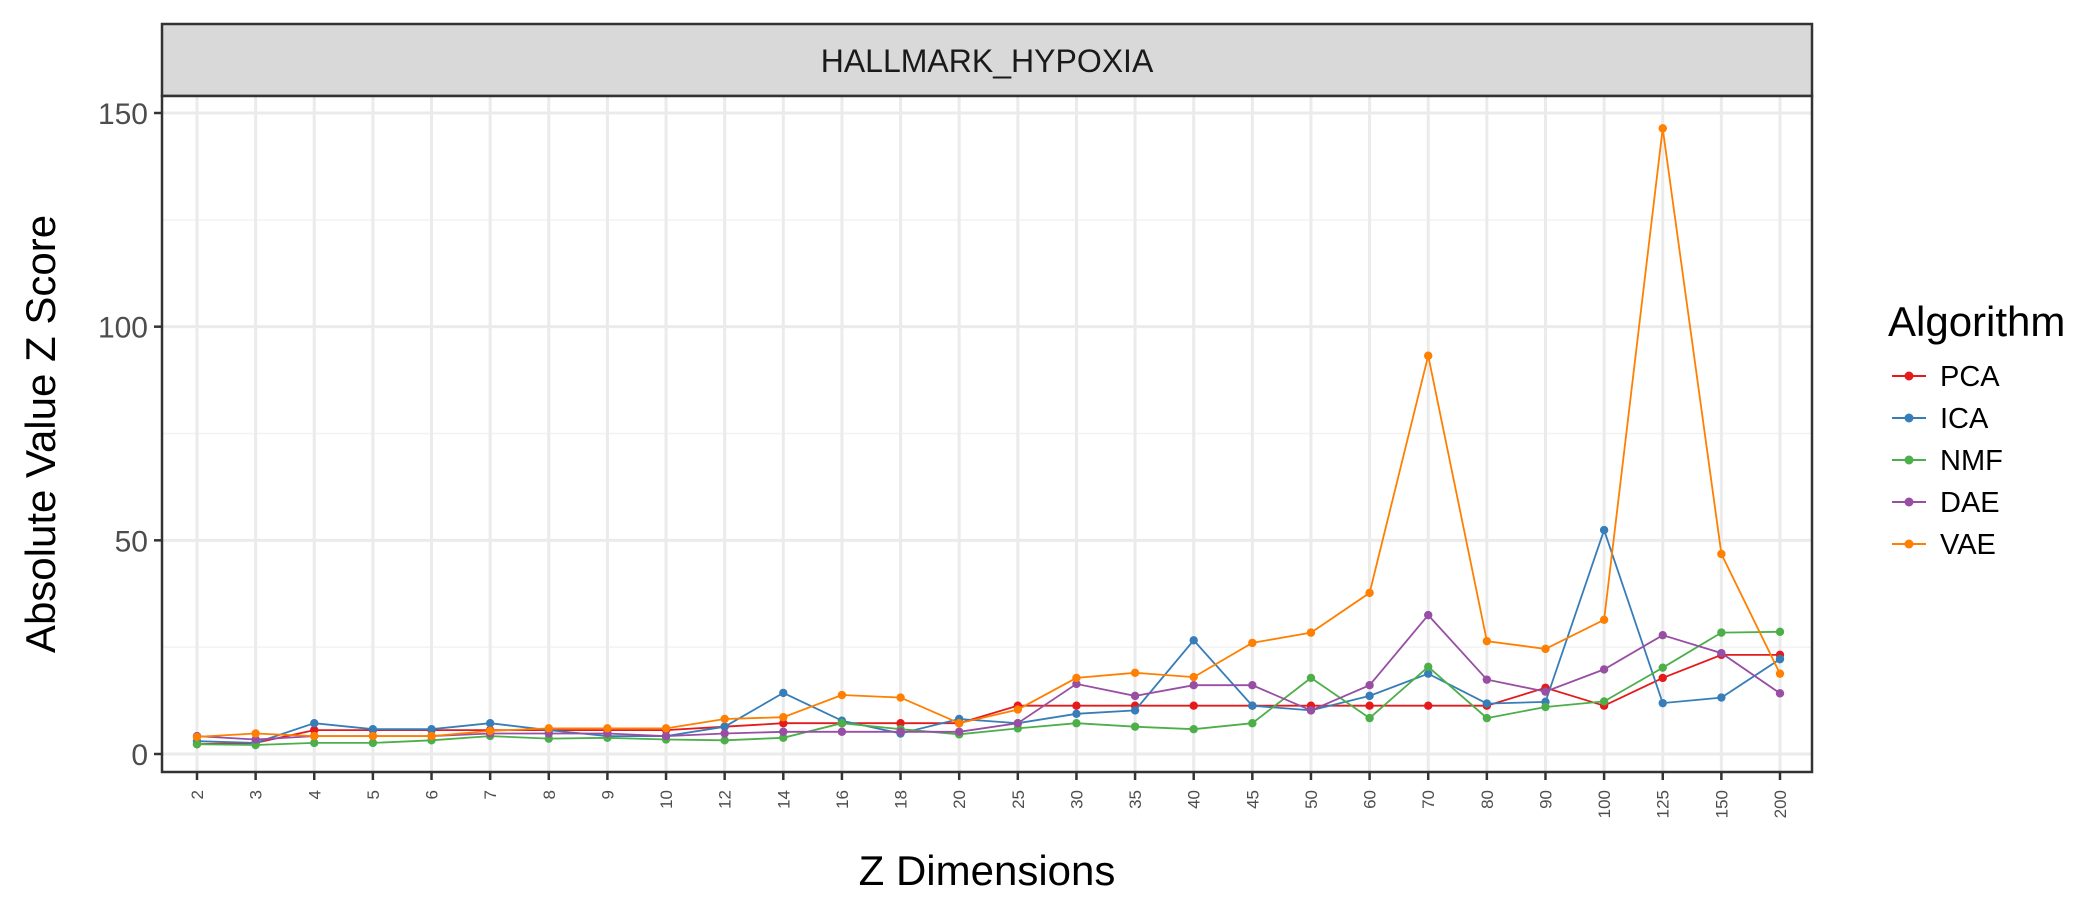  I want to click on legend-items: PCA ICA NMF DAE VAE, so click(1947, 461).